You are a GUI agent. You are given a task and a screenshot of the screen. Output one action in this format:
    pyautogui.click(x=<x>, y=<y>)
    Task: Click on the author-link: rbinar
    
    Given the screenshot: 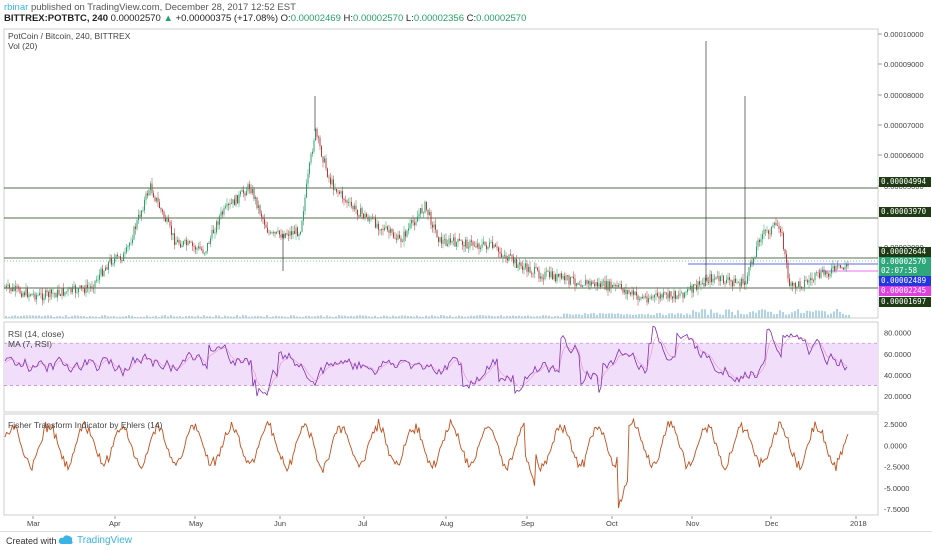 What is the action you would take?
    pyautogui.click(x=16, y=7)
    